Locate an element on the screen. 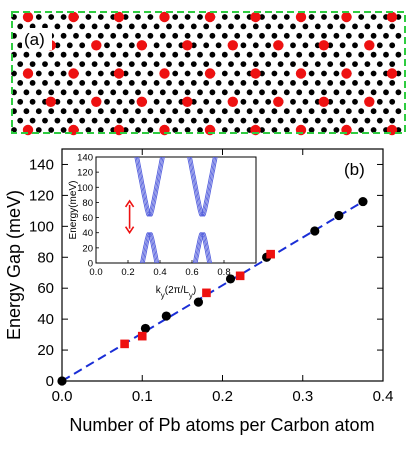 The height and width of the screenshot is (449, 416). y-tick-label: 60 is located at coordinates (45, 288).